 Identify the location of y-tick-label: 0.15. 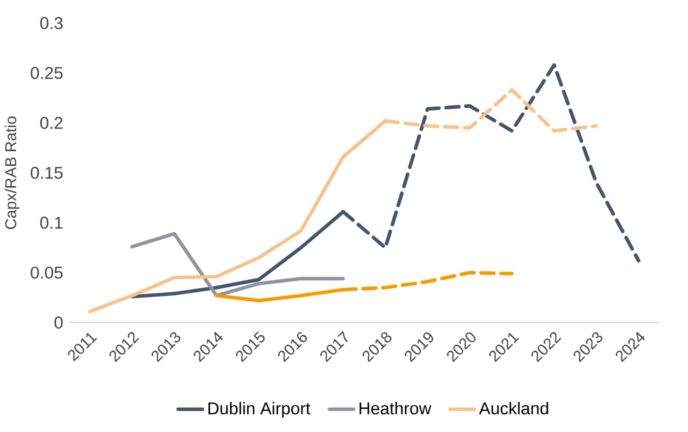
(46, 172).